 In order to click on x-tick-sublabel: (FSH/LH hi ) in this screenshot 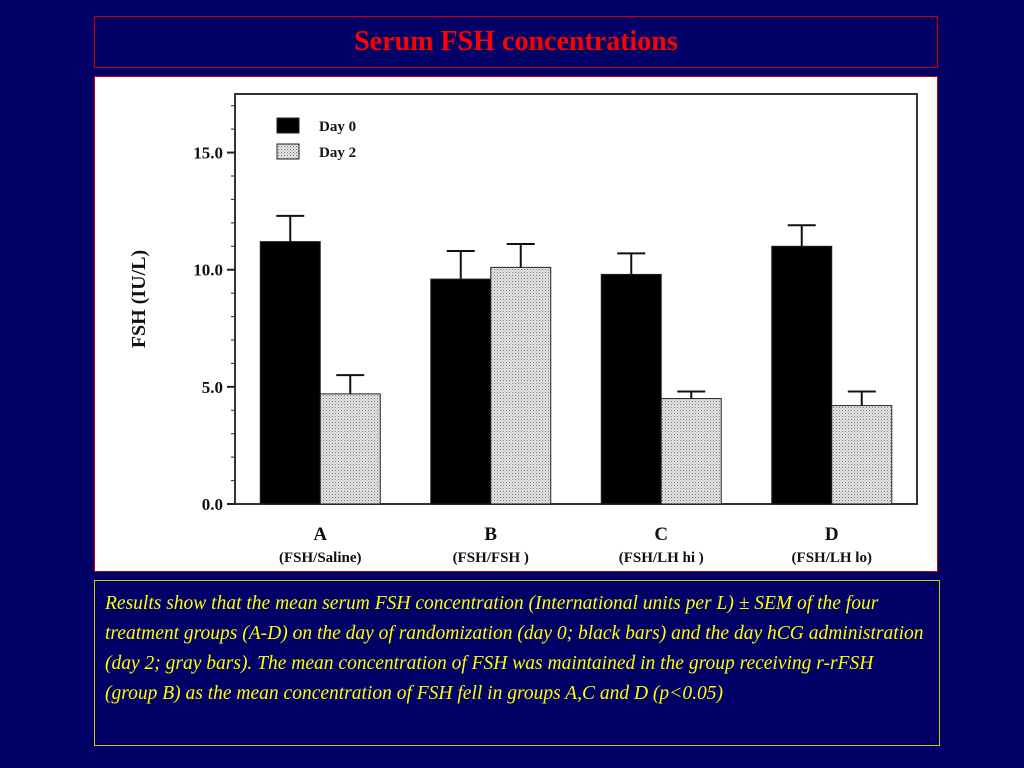, I will do `click(661, 558)`.